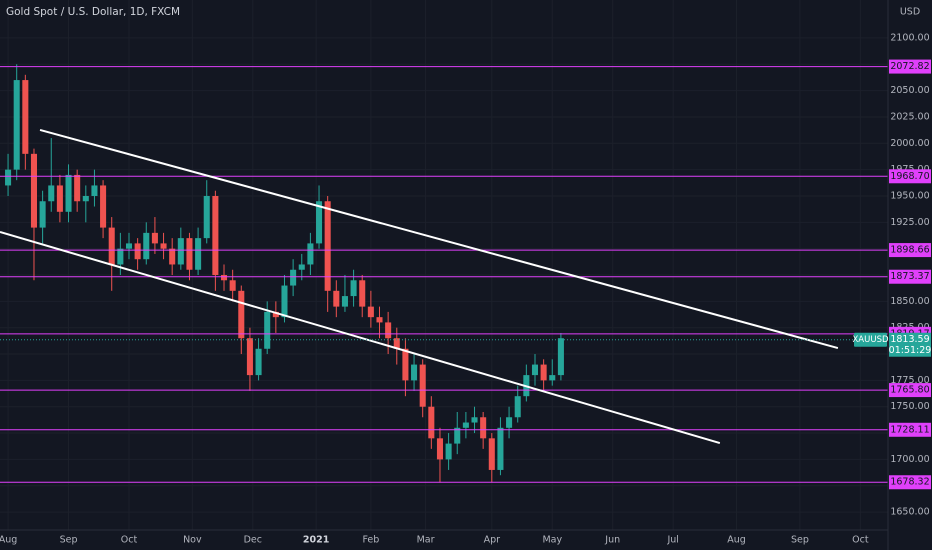 The image size is (932, 550). What do you see at coordinates (316, 540) in the screenshot?
I see `x-tick-label: 2021` at bounding box center [316, 540].